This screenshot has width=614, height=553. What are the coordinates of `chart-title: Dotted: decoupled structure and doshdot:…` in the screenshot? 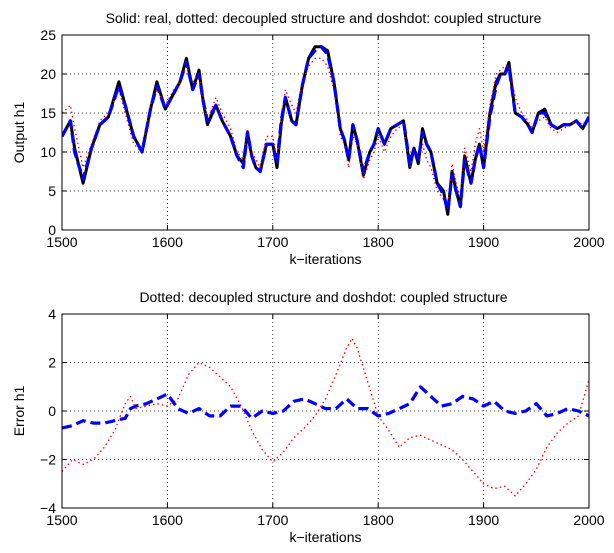 It's located at (323, 297).